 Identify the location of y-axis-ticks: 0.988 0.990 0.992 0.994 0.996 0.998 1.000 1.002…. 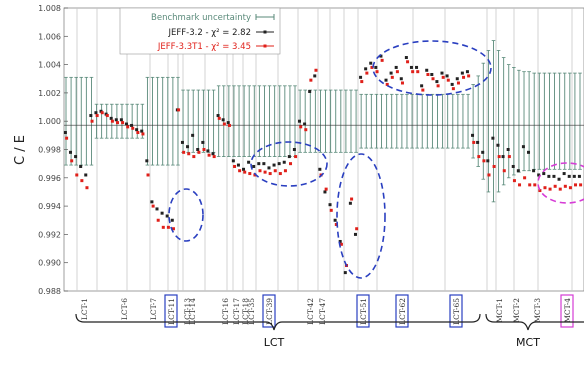
(53, 150).